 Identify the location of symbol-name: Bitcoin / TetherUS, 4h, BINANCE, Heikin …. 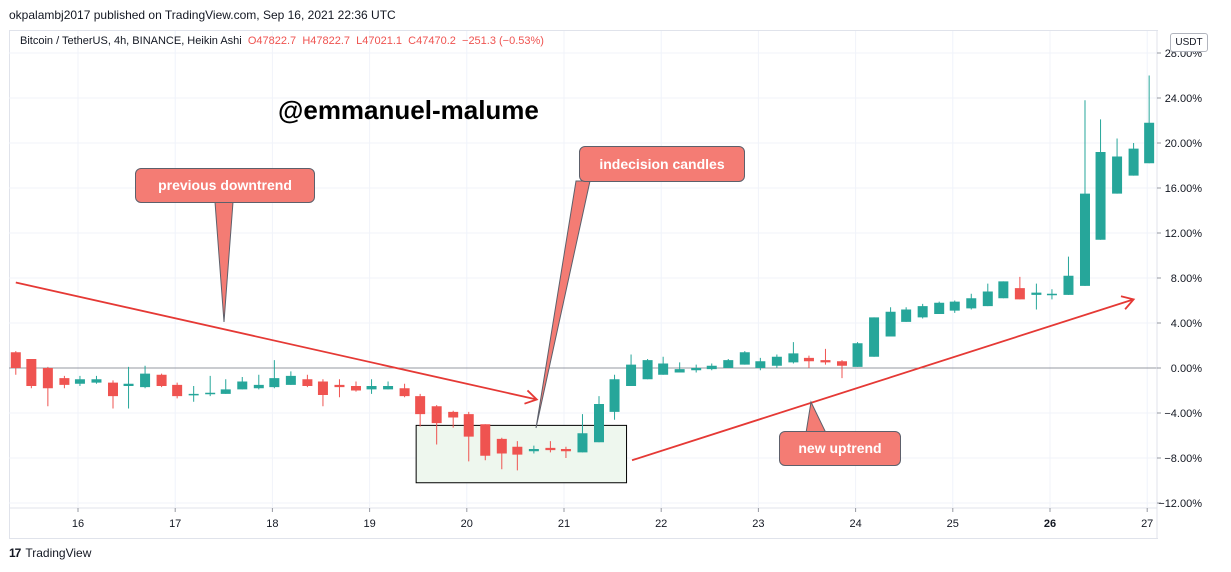
(131, 41).